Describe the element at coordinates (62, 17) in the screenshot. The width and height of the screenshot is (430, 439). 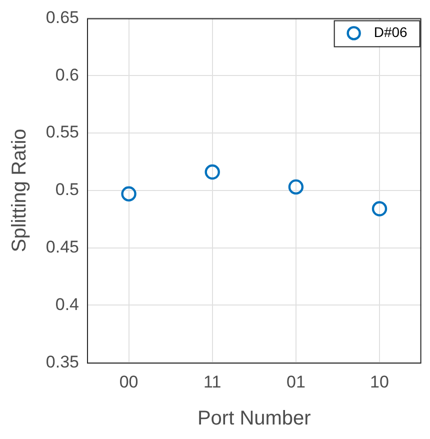
I see `y-tick-label: 0.65` at that location.